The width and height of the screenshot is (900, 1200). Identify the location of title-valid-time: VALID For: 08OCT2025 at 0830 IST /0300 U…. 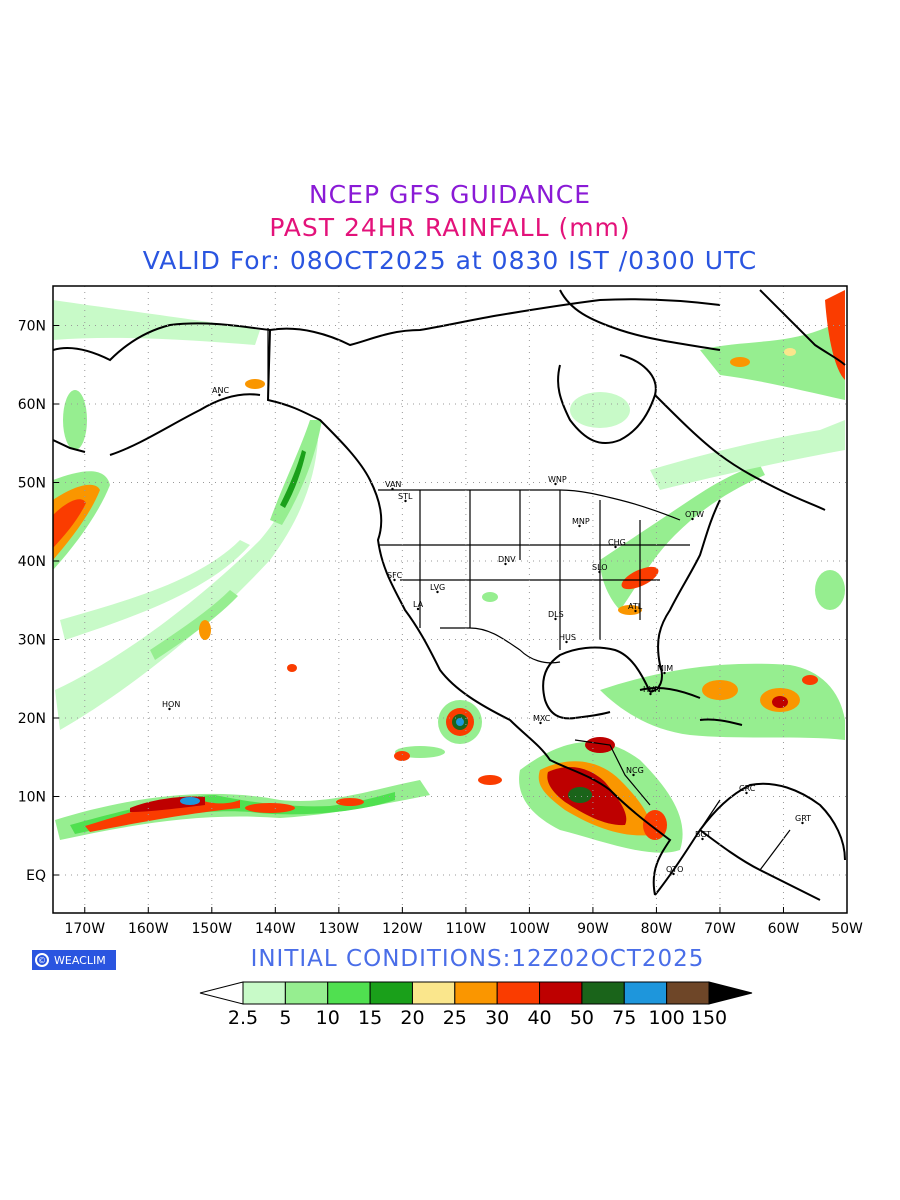
(450, 260).